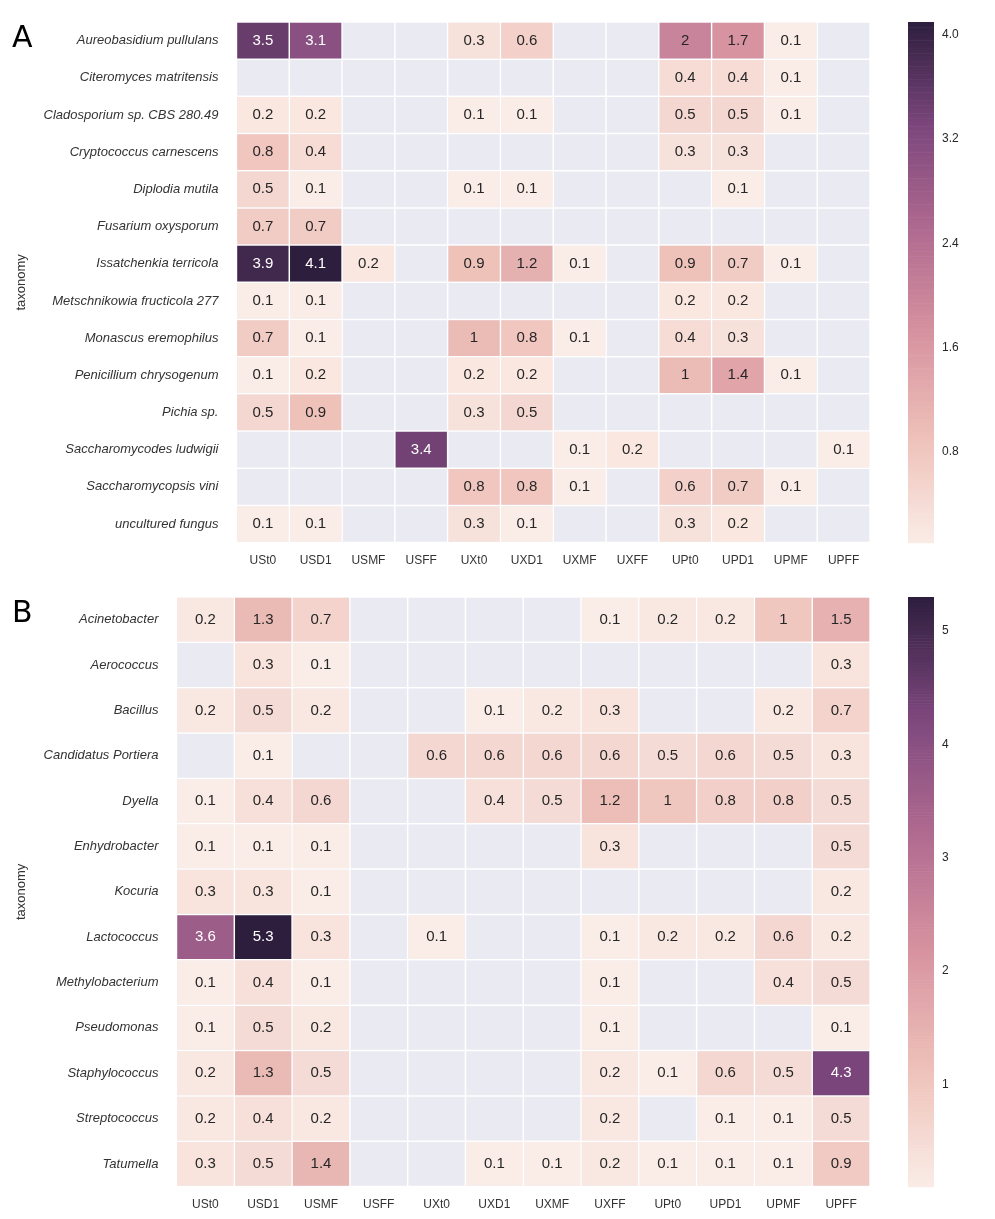 The image size is (995, 1219). Describe the element at coordinates (951, 242) in the screenshot. I see `color-bar-label: 2.4` at that location.